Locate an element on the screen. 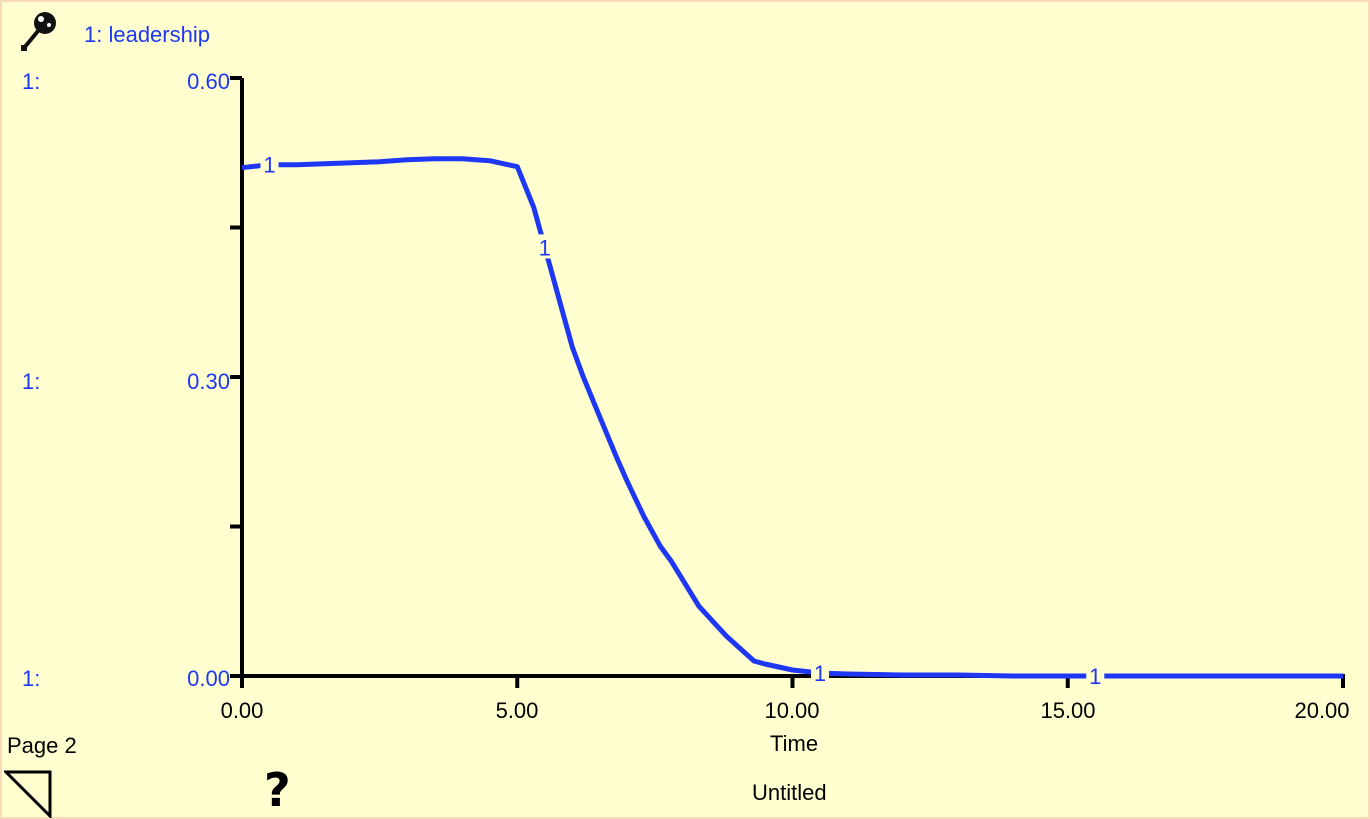  y-tick-label-top: 0.60 is located at coordinates (208, 81).